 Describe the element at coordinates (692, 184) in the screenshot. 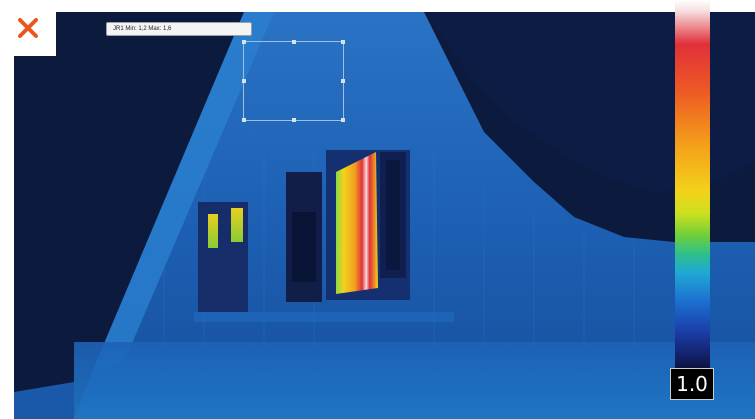

I see `thermal-color-scale` at that location.